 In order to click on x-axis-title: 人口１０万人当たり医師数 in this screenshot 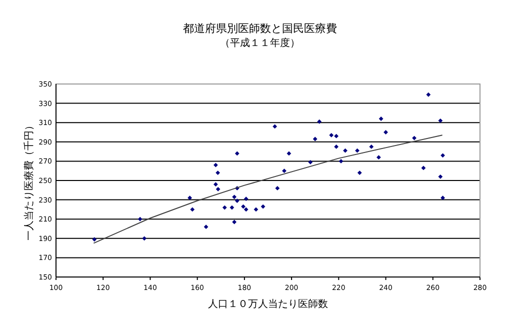, I will do `click(268, 304)`.